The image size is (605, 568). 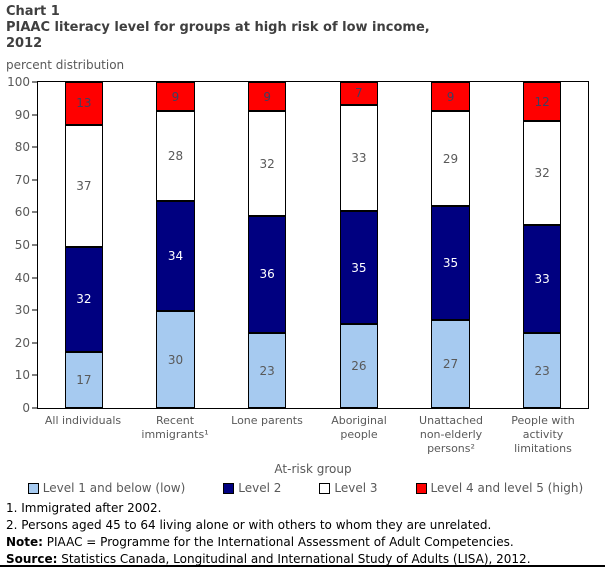 I want to click on bar-segment: 17, so click(x=84, y=380).